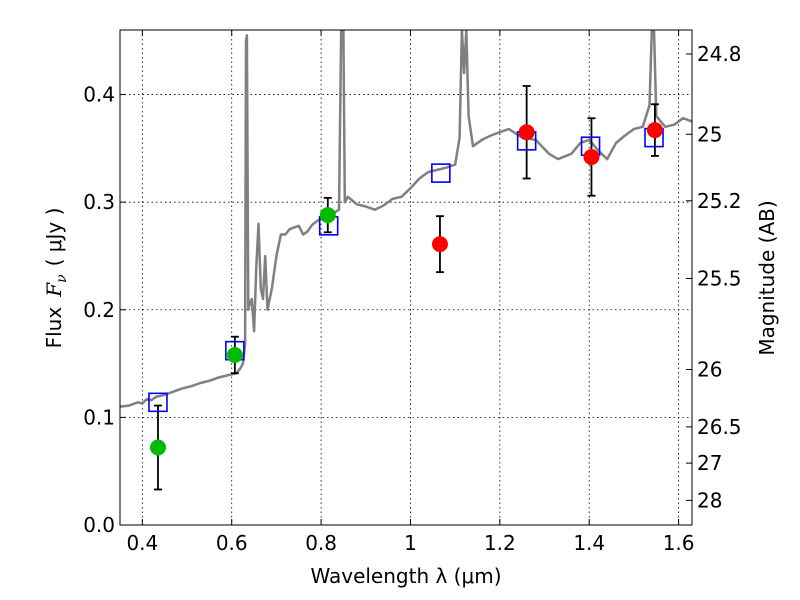 The width and height of the screenshot is (800, 600). Describe the element at coordinates (99, 310) in the screenshot. I see `y-tick-label: 0.2` at that location.